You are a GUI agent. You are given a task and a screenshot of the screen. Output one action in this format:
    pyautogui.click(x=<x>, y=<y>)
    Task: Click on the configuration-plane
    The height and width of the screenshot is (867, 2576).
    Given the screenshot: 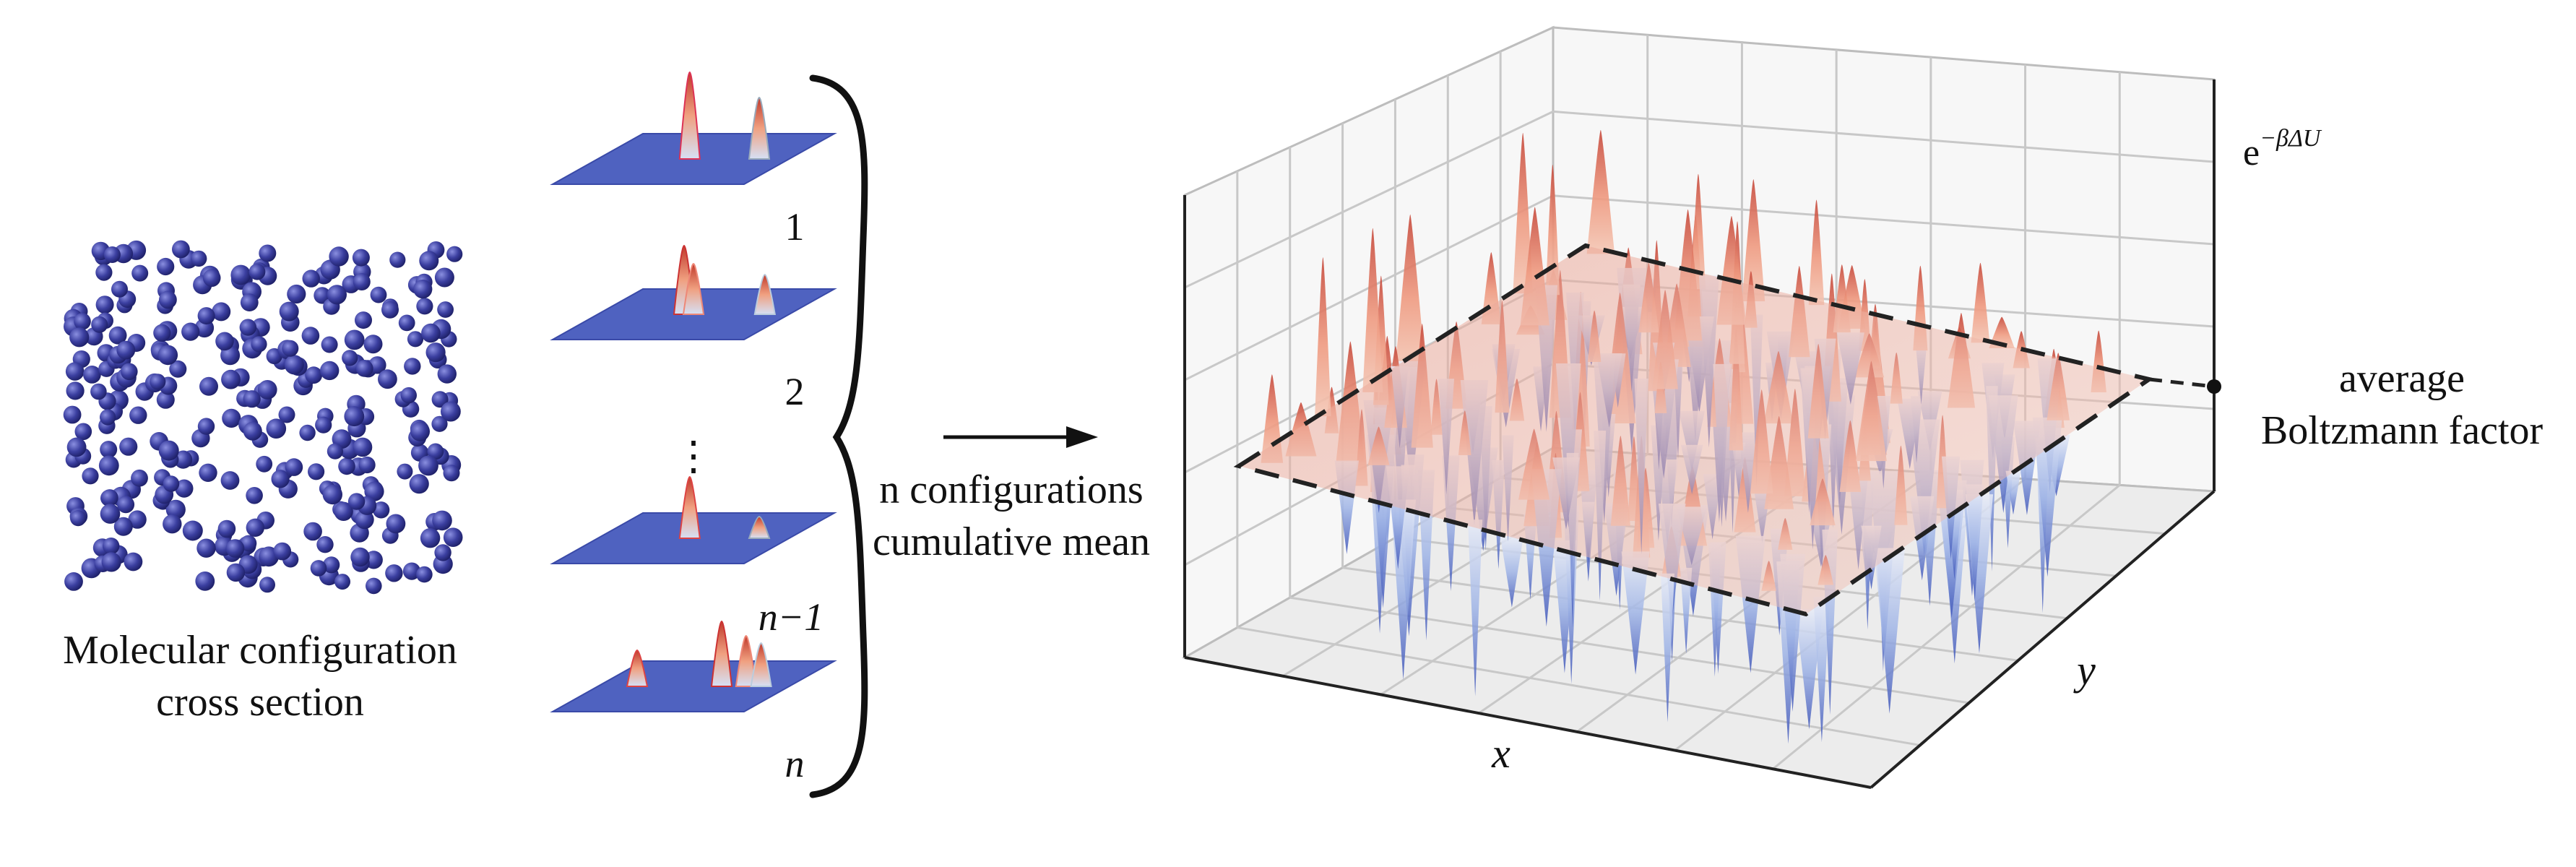 What is the action you would take?
    pyautogui.click(x=693, y=666)
    